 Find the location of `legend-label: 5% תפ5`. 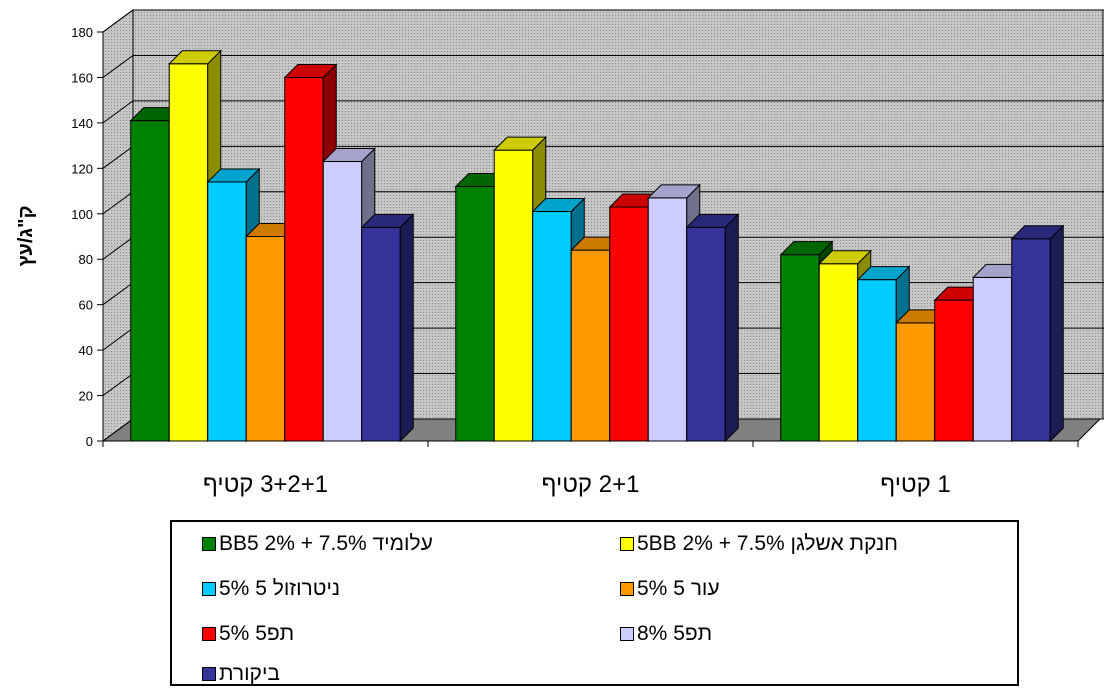

legend-label: 5% תפ5 is located at coordinates (257, 633).